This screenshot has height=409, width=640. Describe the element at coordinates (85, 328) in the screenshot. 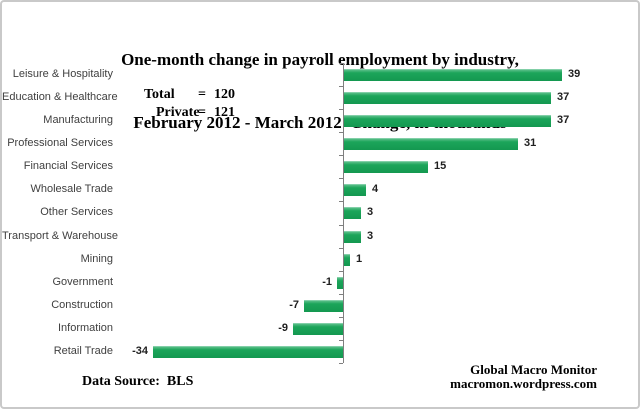

I see `category-label: Information` at that location.